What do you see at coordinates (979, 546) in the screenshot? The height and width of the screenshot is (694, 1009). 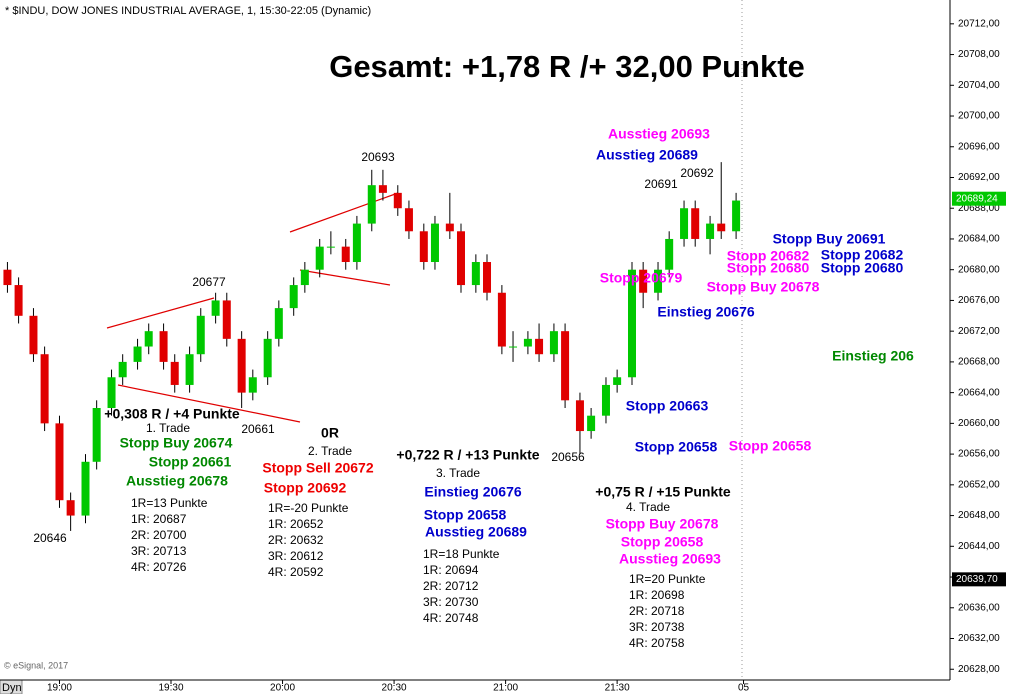 I see `y-tick-label: 20644,00` at bounding box center [979, 546].